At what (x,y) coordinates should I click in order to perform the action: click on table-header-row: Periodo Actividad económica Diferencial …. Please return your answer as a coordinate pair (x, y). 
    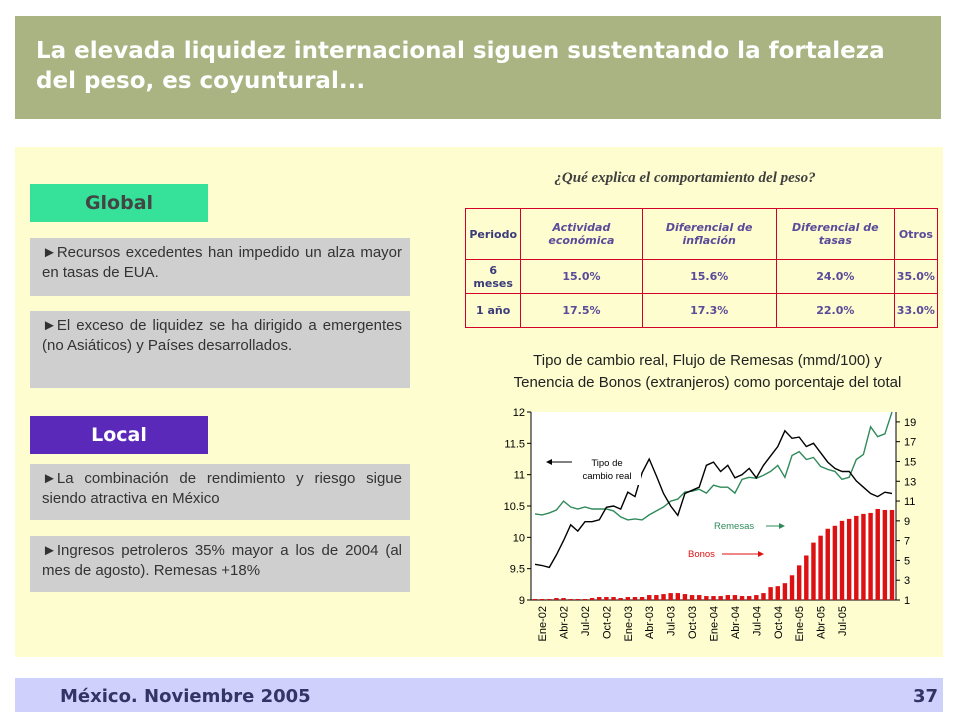
    Looking at the image, I should click on (701, 234).